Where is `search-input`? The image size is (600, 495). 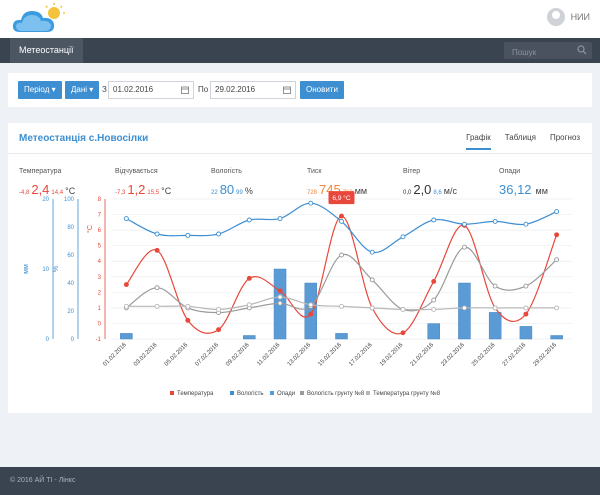
search-input is located at coordinates (548, 52).